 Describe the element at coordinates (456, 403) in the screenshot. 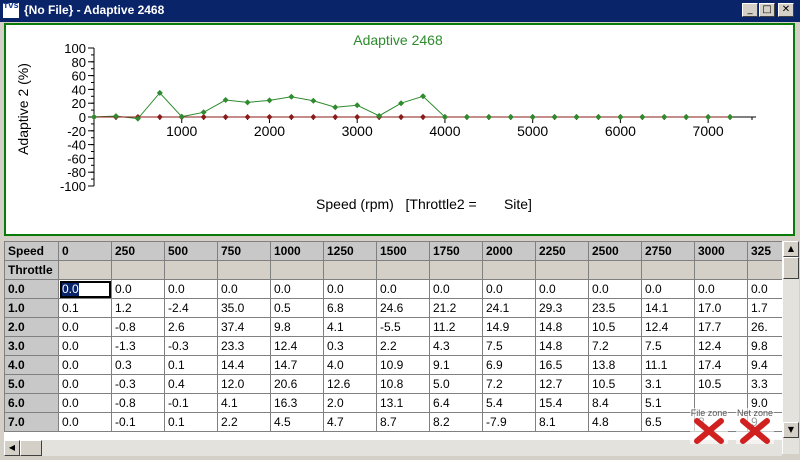

I see `table-cell: 6.4` at that location.